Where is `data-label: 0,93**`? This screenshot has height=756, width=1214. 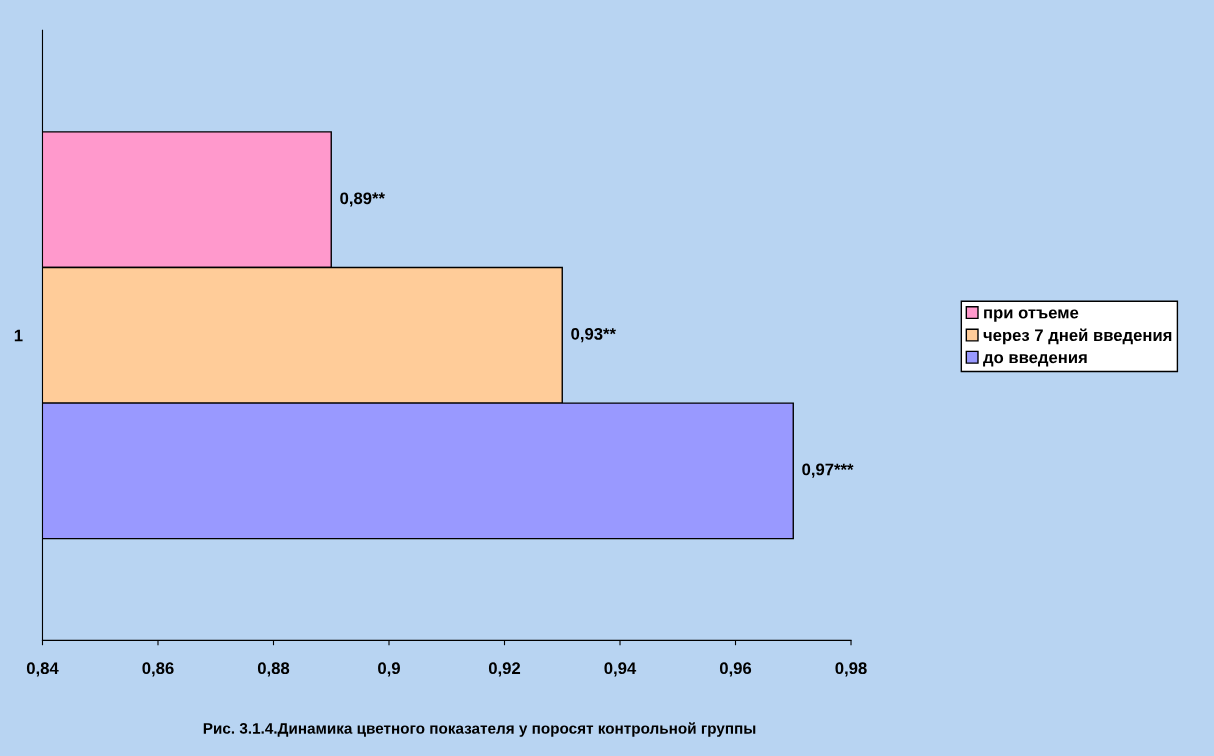 data-label: 0,93** is located at coordinates (593, 335).